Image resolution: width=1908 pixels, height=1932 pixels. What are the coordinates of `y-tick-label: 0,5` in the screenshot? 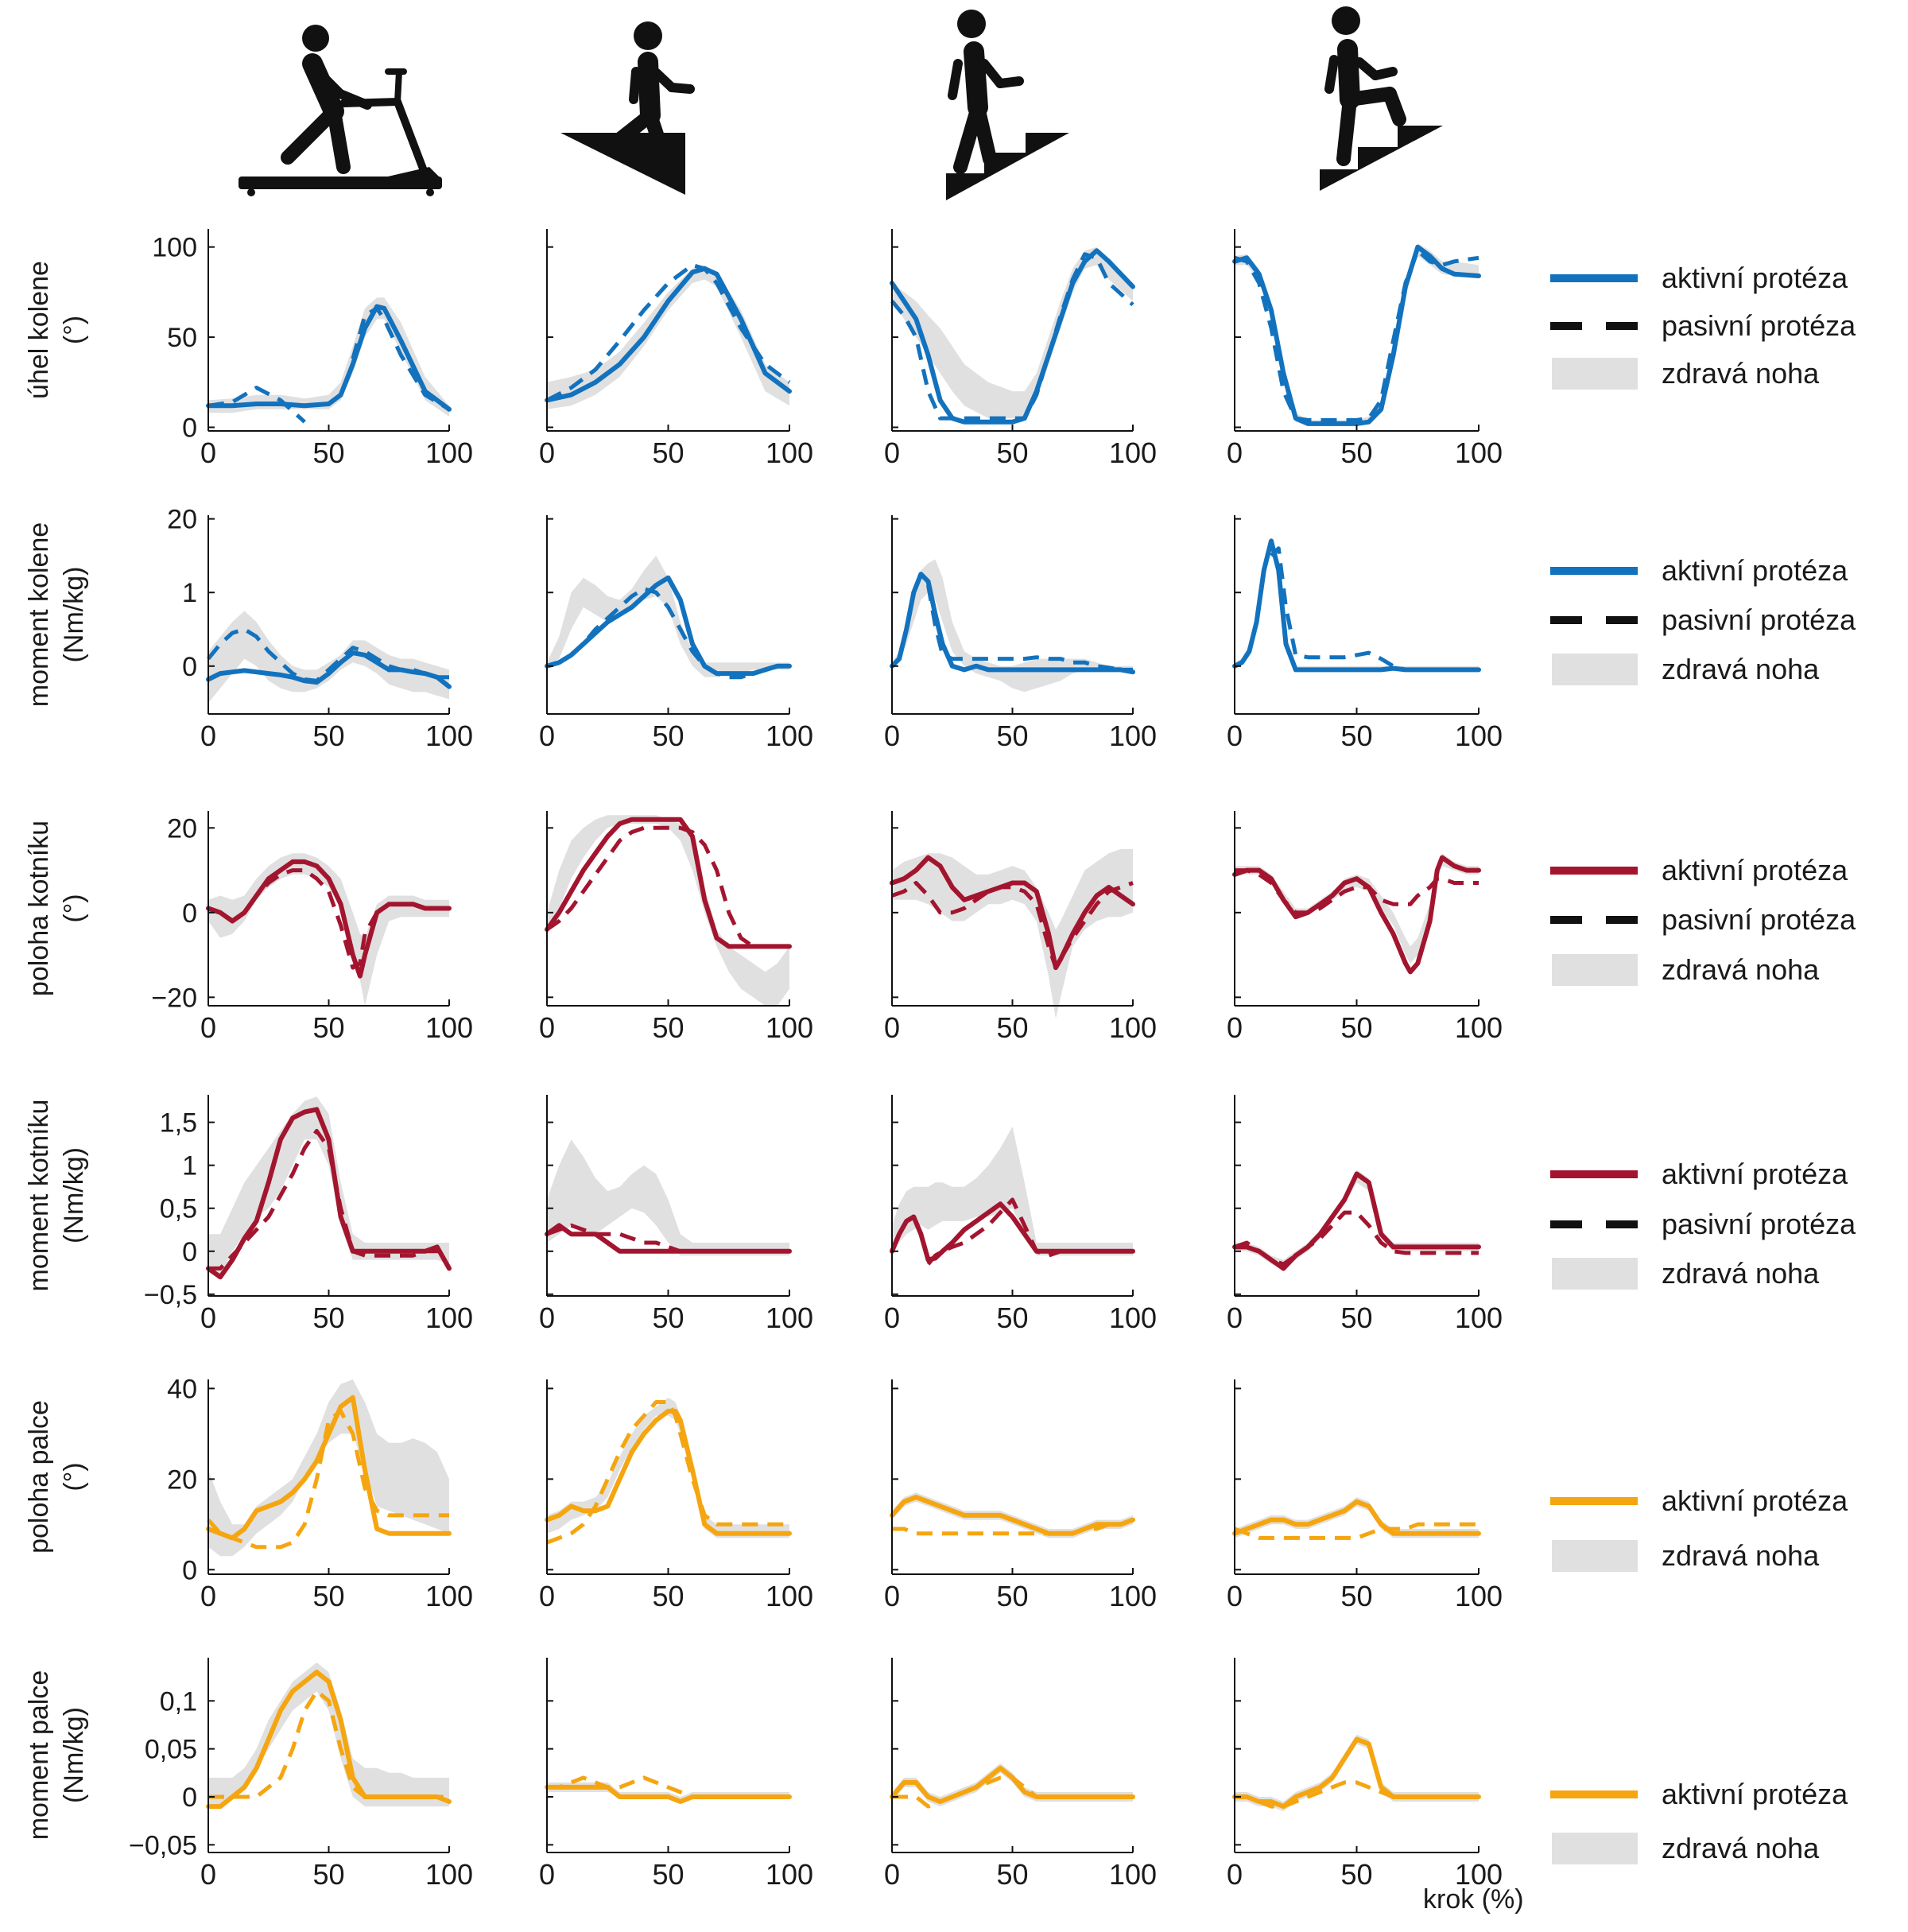 It's located at (178, 1209).